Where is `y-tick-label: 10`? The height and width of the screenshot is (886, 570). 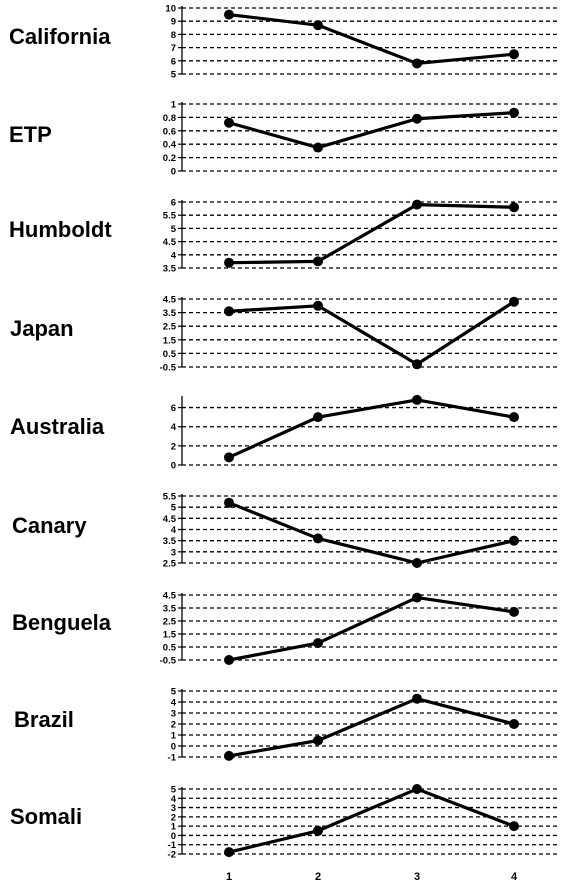
y-tick-label: 10 is located at coordinates (170, 9).